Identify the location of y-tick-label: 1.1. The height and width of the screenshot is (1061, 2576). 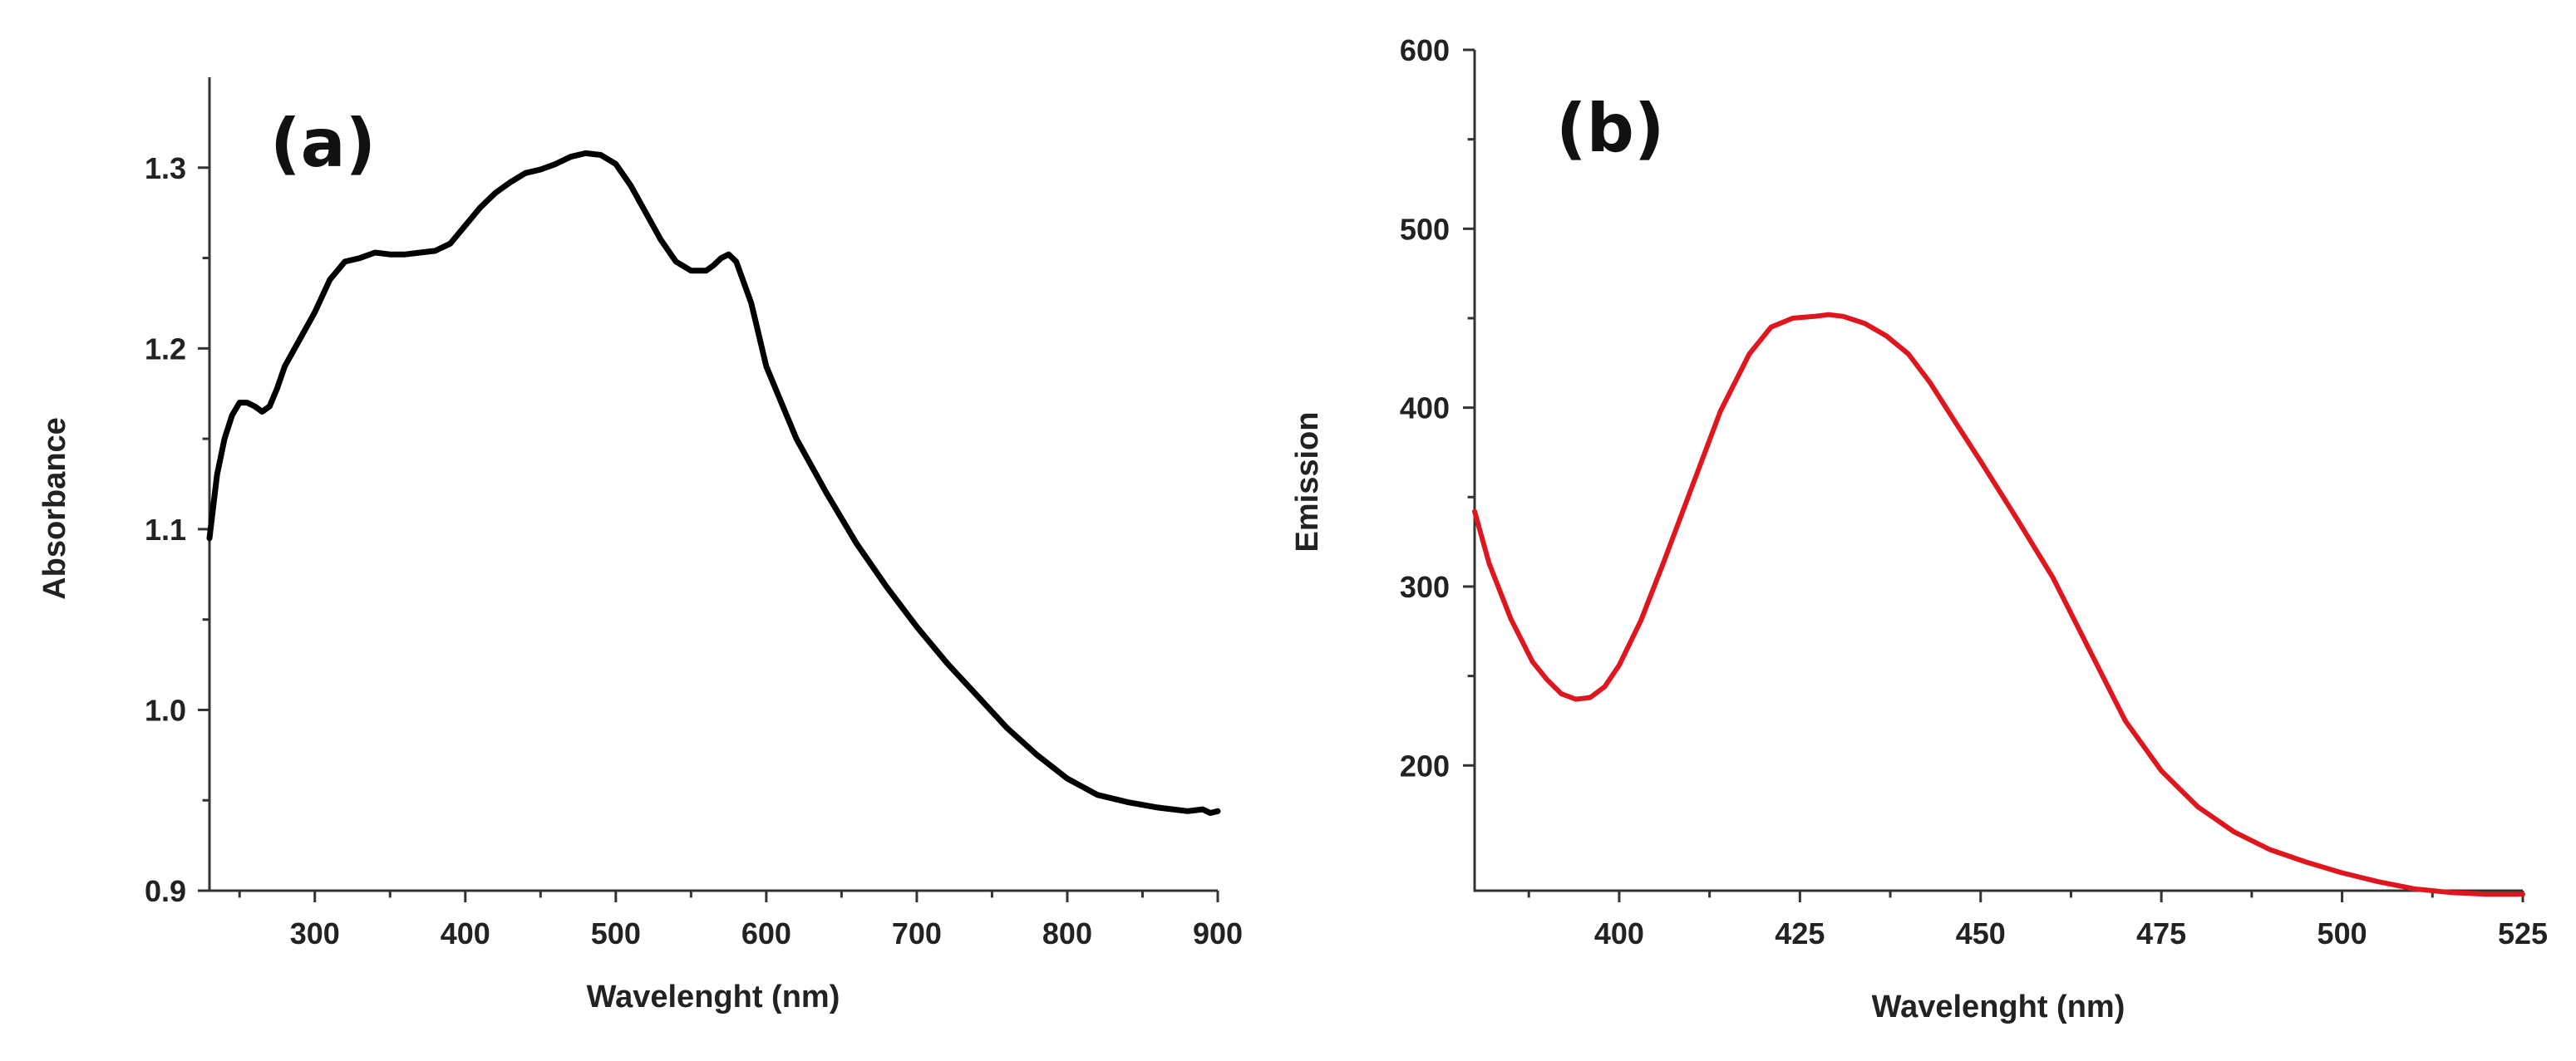
(165, 530).